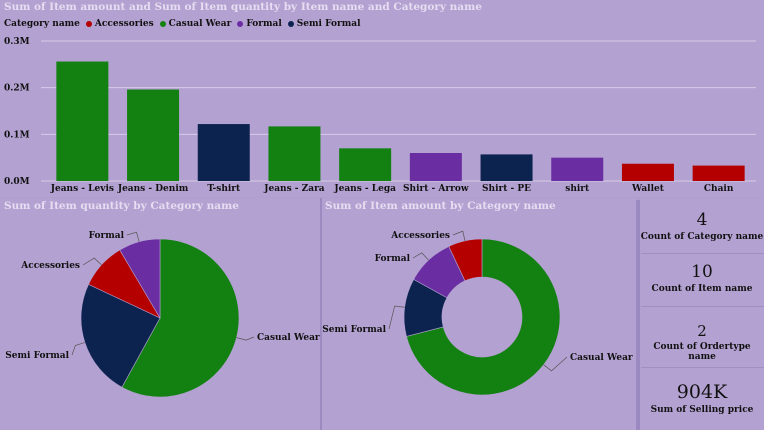 This screenshot has height=430, width=764. Describe the element at coordinates (702, 237) in the screenshot. I see `kpi-label: Count of Category name` at that location.